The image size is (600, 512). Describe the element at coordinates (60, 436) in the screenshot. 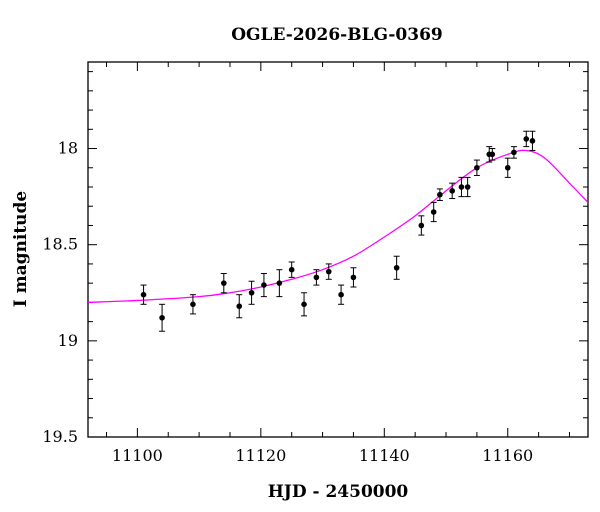

I see `y-tick-label: 19.5` at that location.